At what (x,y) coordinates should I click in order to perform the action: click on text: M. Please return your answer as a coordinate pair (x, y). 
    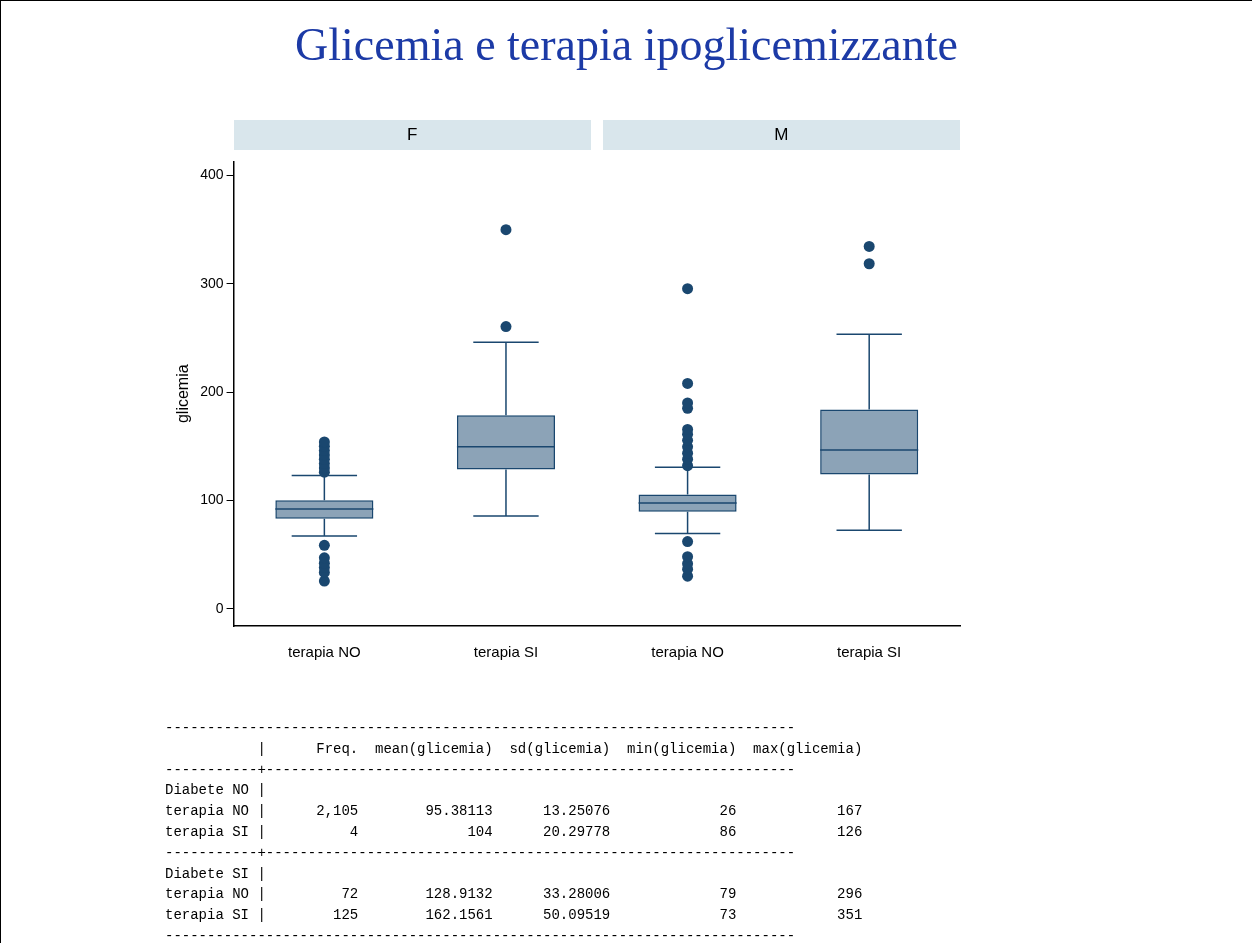
    Looking at the image, I should click on (781, 135).